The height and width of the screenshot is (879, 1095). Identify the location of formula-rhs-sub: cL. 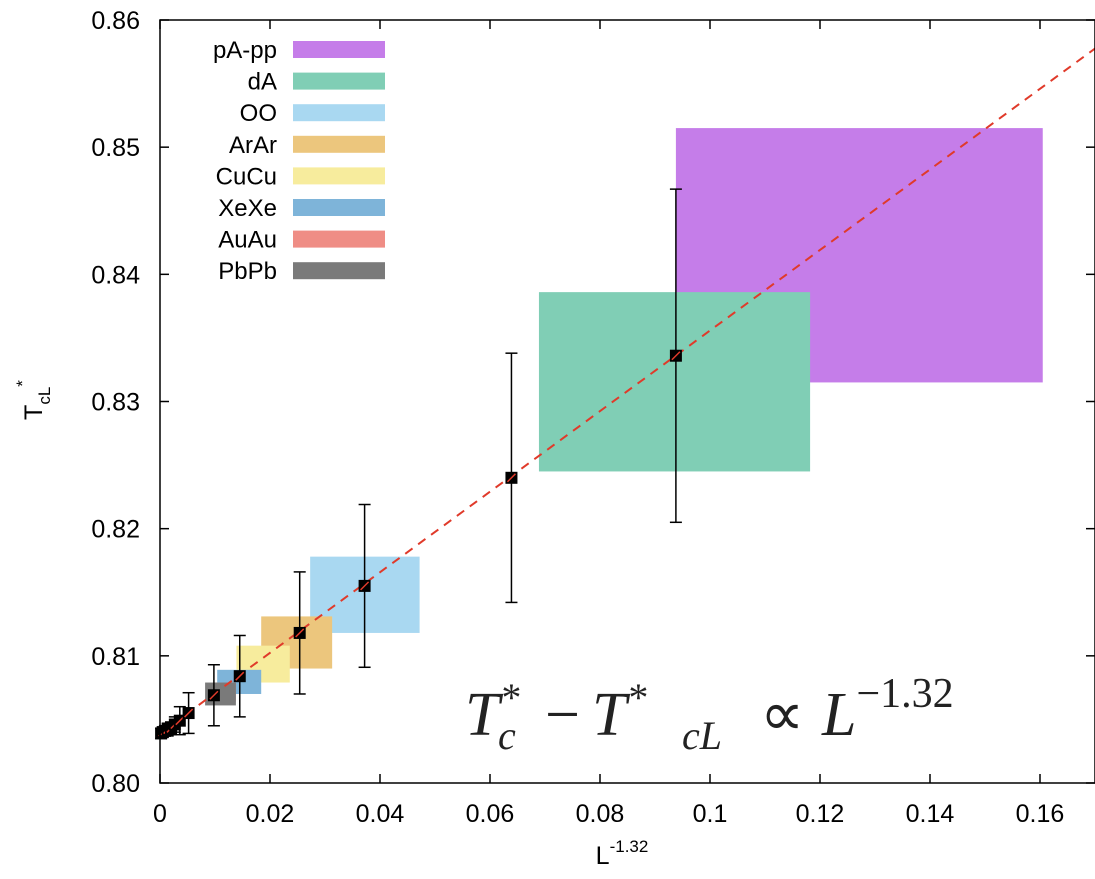
(702, 735).